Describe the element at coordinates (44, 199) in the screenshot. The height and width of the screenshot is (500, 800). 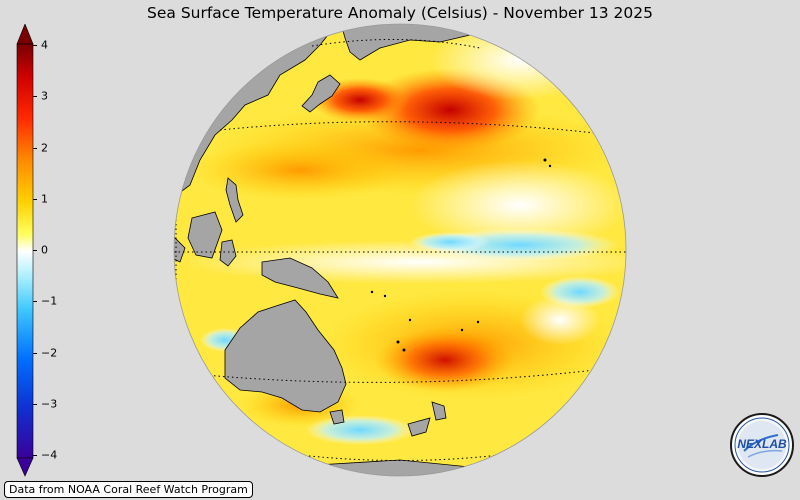
I see `colorbar-tick-label: 1` at that location.